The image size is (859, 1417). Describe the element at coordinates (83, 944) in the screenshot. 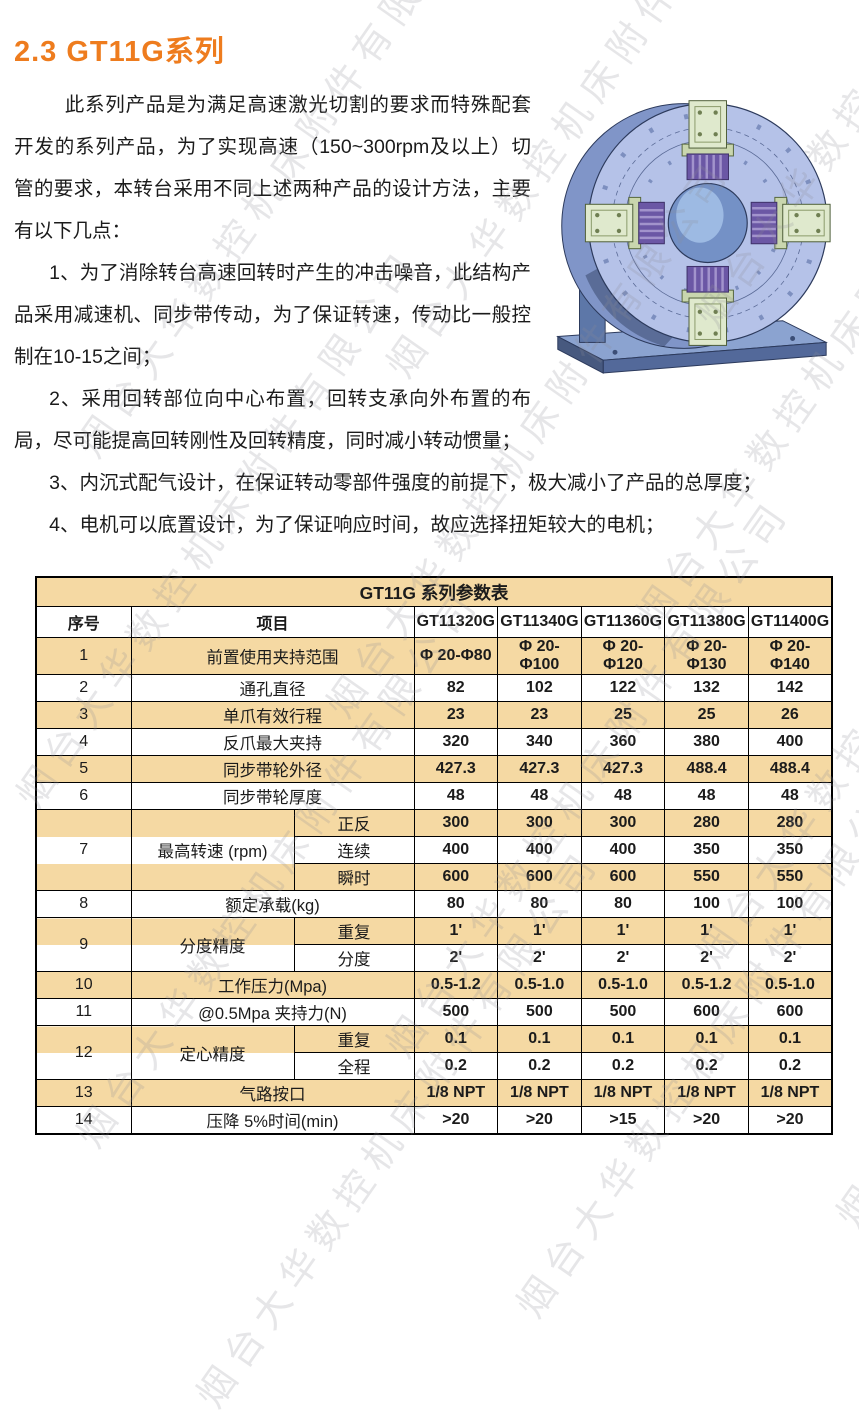

I see `row-no: 9` at that location.